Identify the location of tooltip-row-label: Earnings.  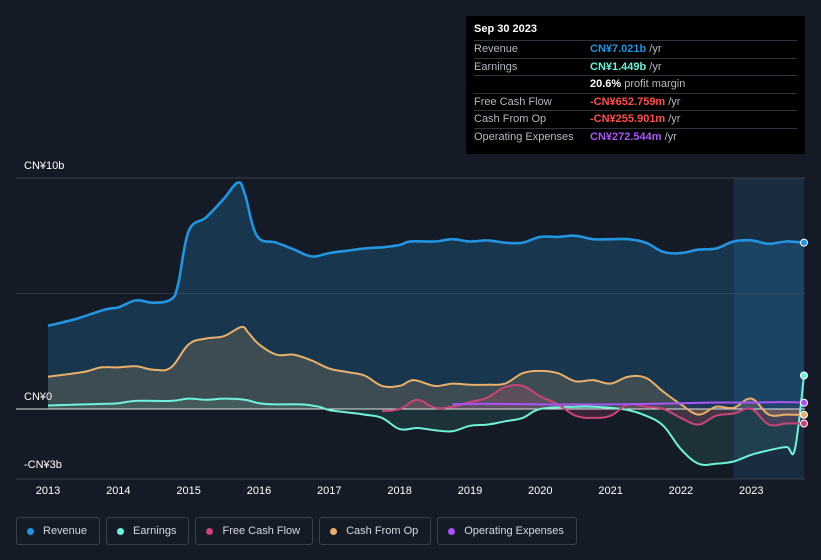
(496, 66).